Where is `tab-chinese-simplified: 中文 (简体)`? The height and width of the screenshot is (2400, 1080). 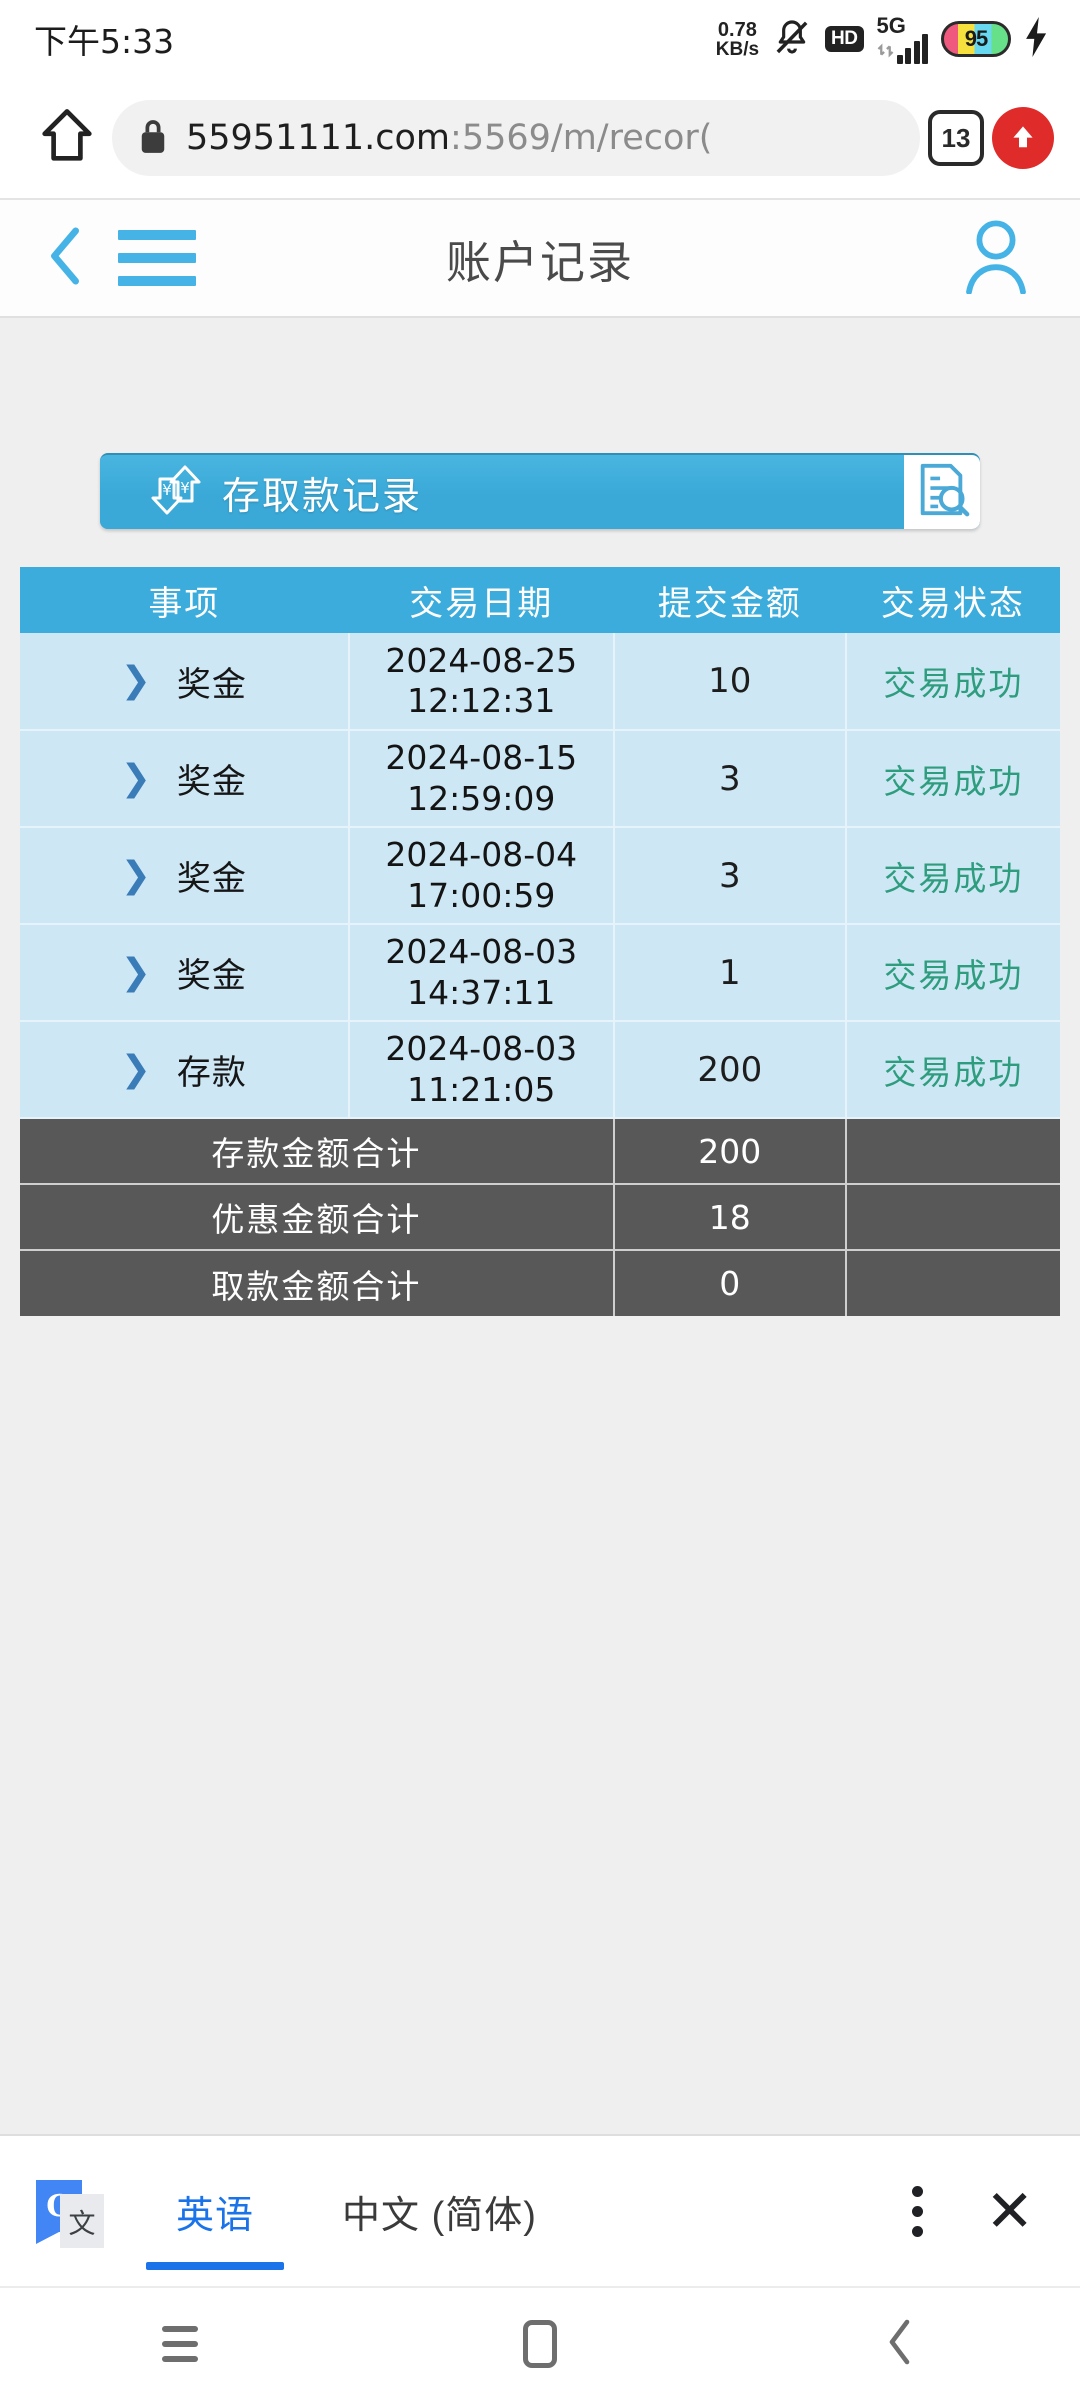 tab-chinese-simplified: 中文 (简体) is located at coordinates (439, 2215).